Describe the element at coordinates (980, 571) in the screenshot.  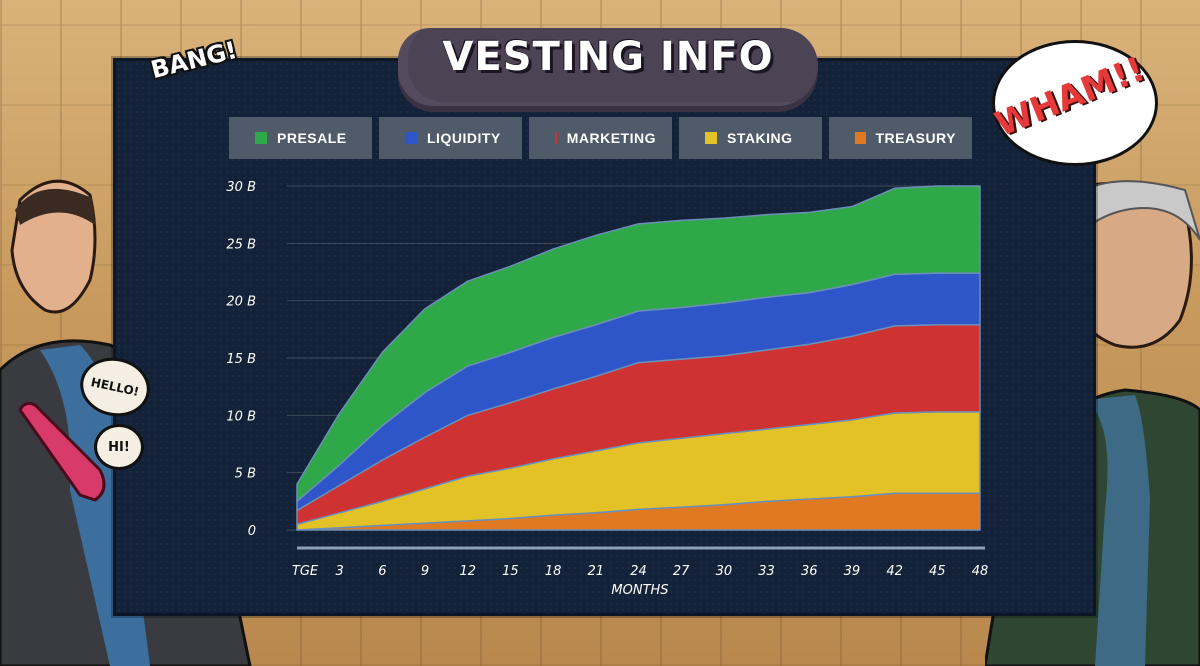
I see `x-tick-label: 48` at that location.